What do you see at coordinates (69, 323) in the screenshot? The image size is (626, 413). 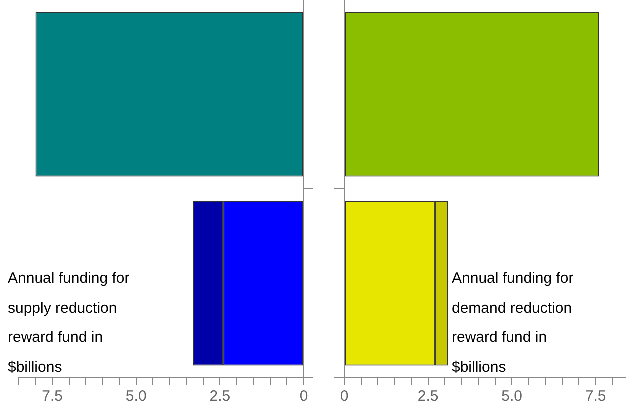 I see `annotation: Annual funding for supply reduction reward fund in $billions` at bounding box center [69, 323].